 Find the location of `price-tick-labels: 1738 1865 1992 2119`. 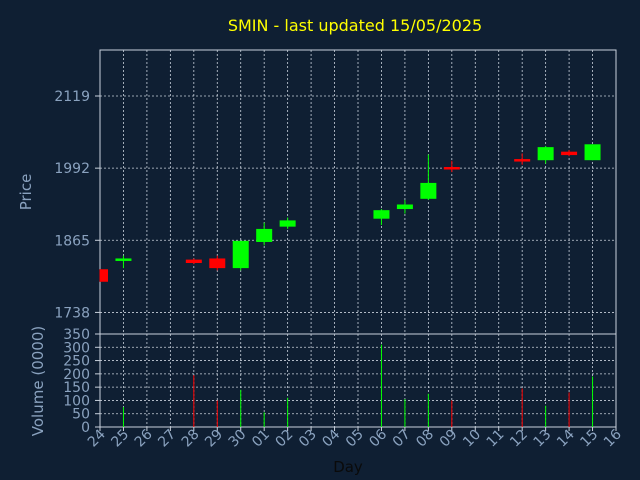

price-tick-labels: 1738 1865 1992 2119 is located at coordinates (77, 205).